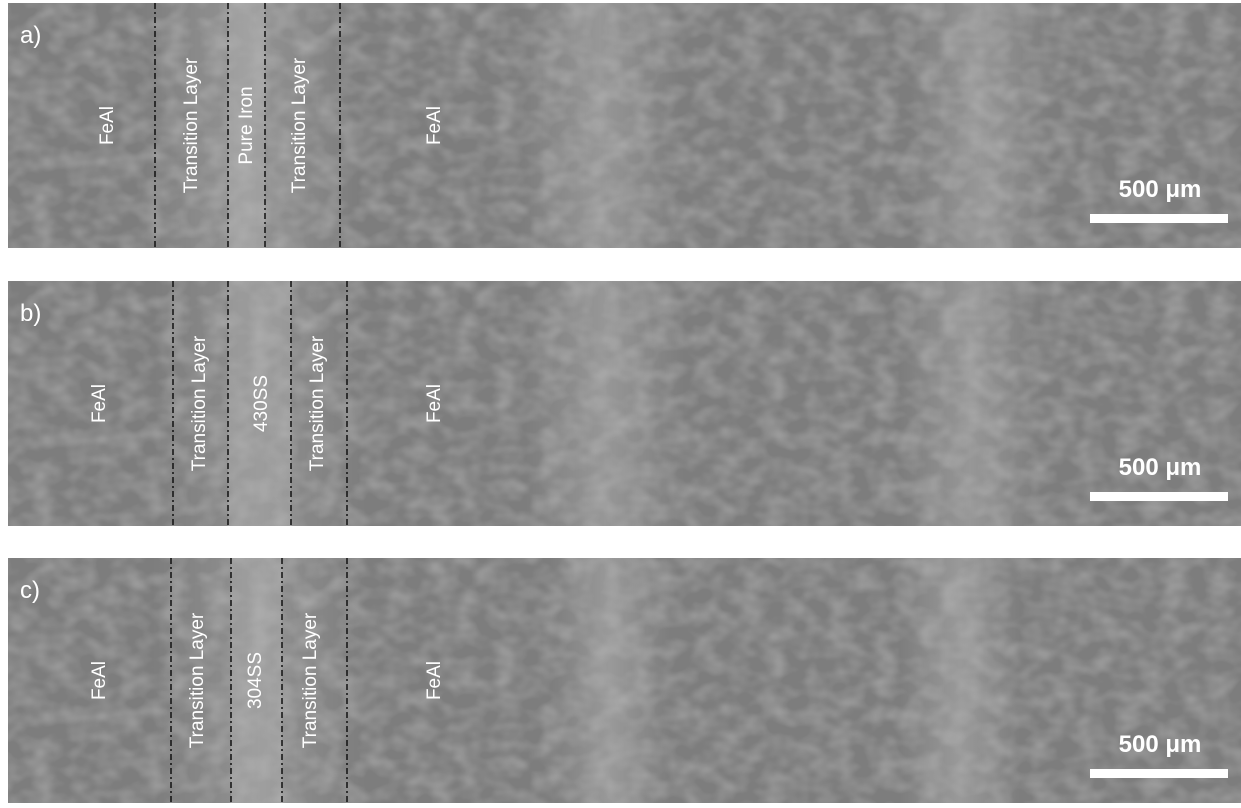  Describe the element at coordinates (30, 590) in the screenshot. I see `panel-label: c)` at that location.